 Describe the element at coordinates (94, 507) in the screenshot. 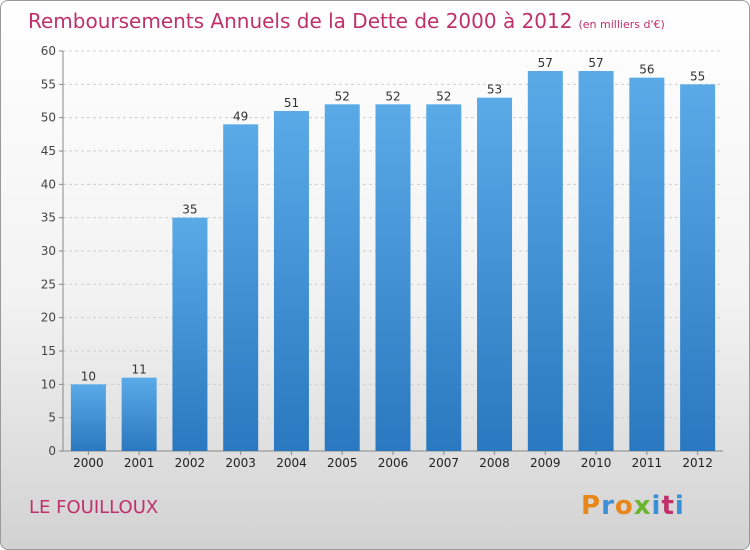

I see `commune-name: LE FOUILLOUX` at that location.